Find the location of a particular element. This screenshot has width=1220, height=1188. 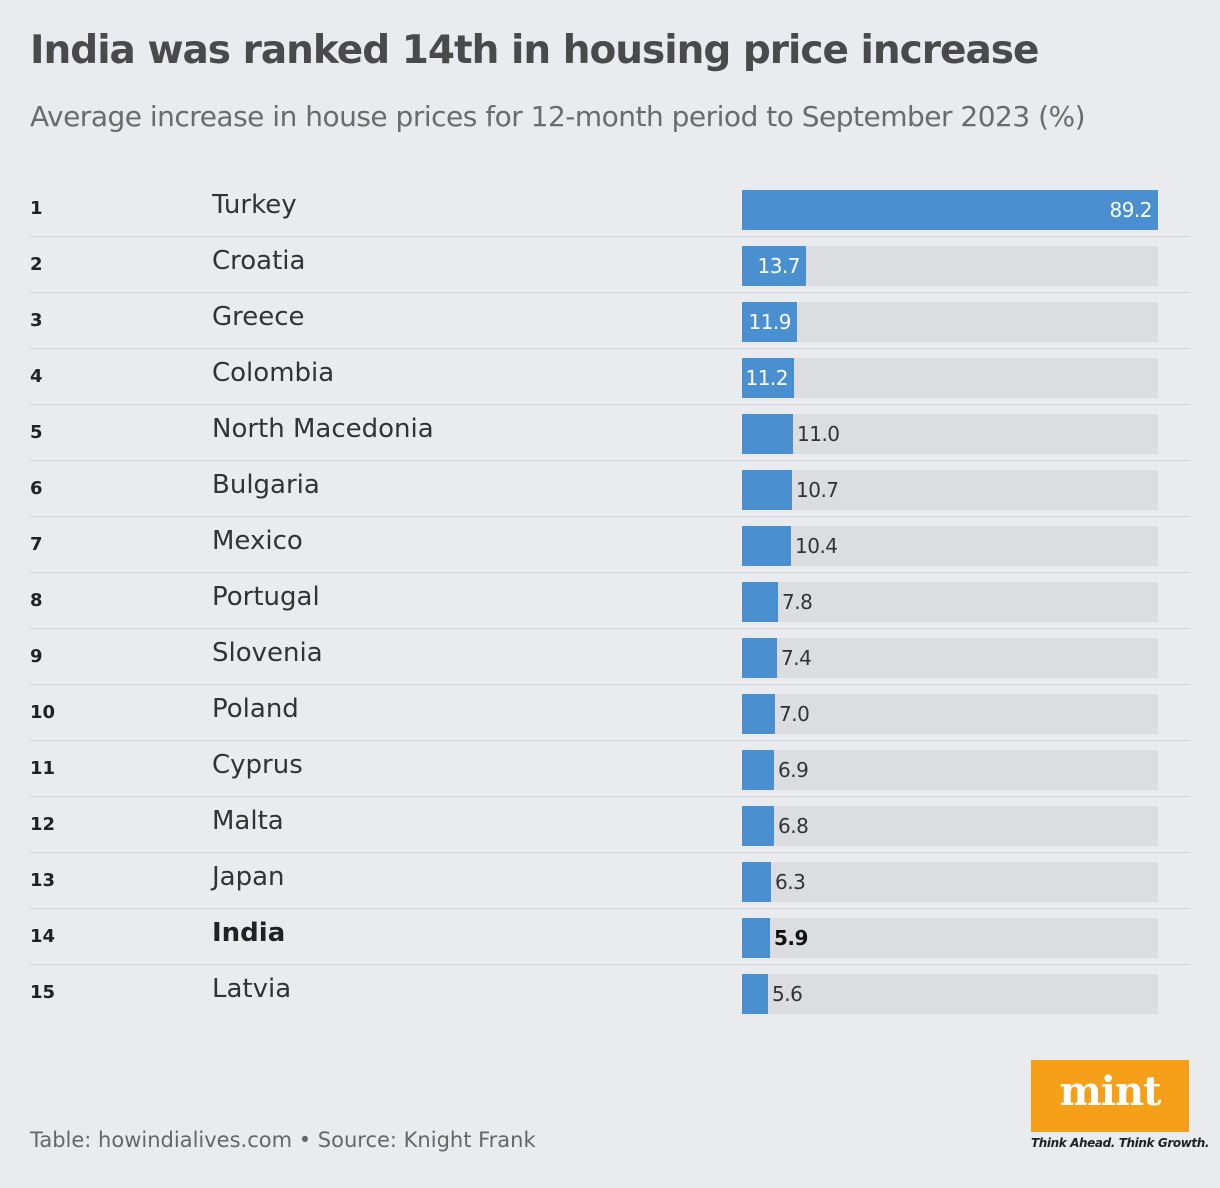

rank-label: 9 is located at coordinates (36, 656).